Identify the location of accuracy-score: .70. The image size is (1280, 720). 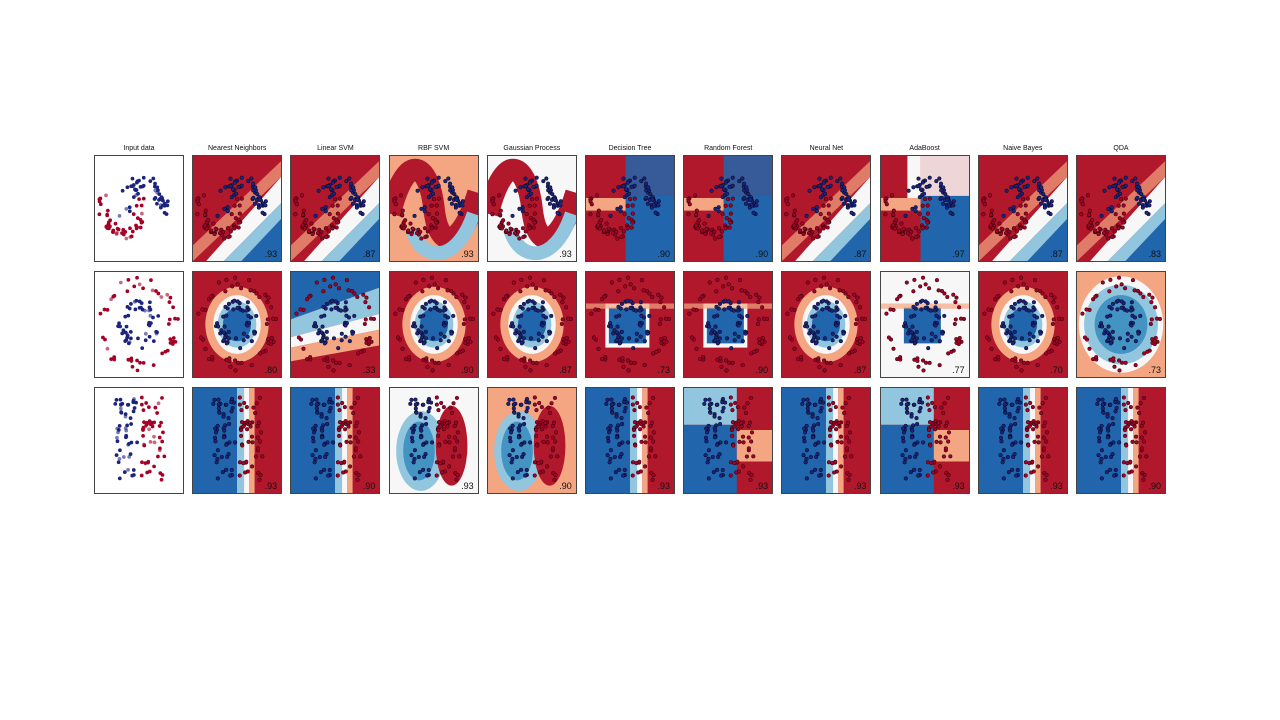
(1056, 370).